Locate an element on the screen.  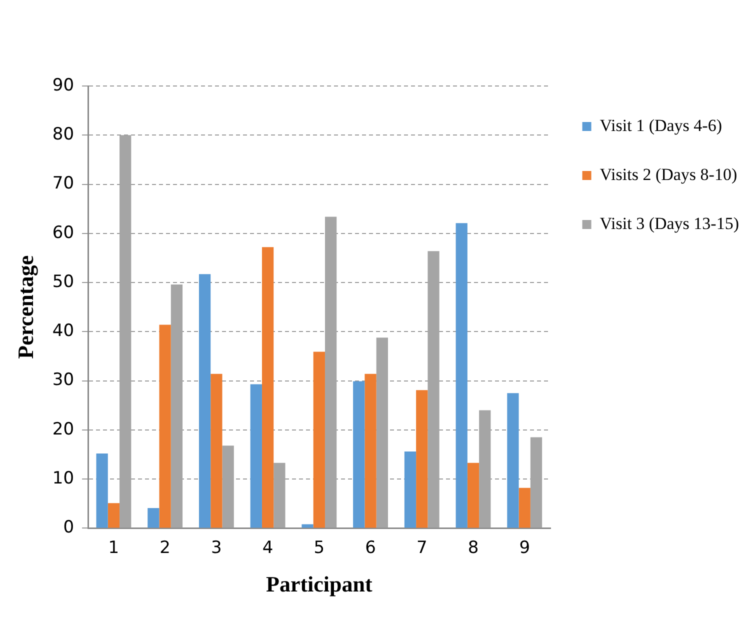
y-tick-label: 60 is located at coordinates (63, 232).